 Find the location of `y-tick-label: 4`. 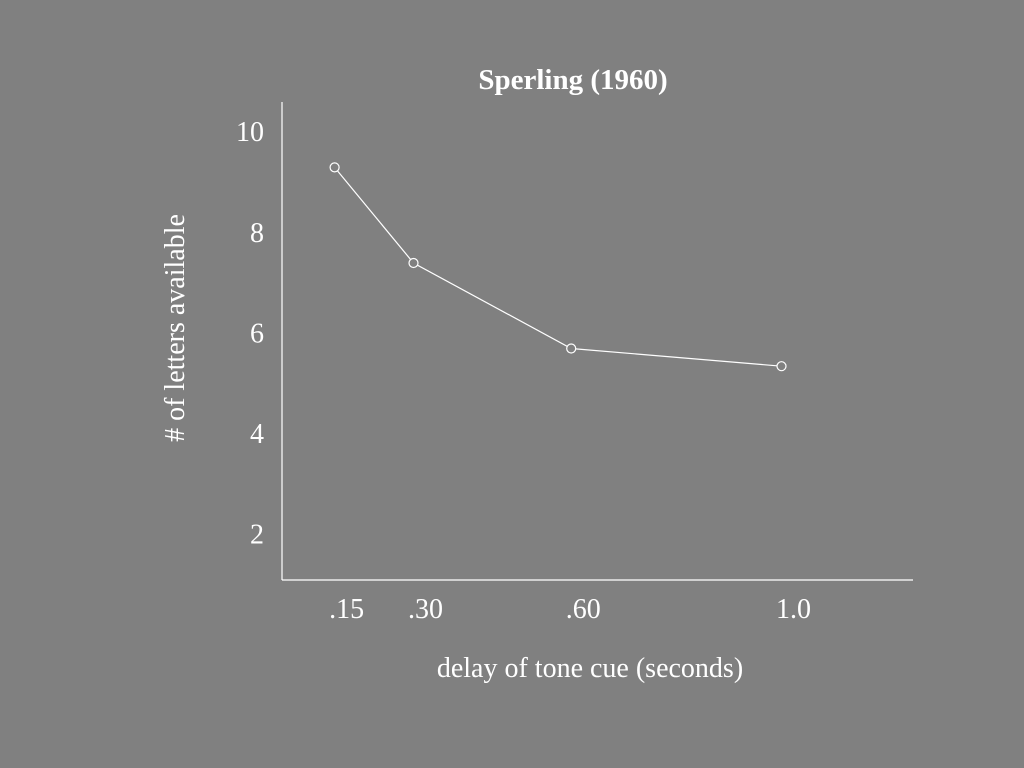

y-tick-label: 4 is located at coordinates (257, 434).